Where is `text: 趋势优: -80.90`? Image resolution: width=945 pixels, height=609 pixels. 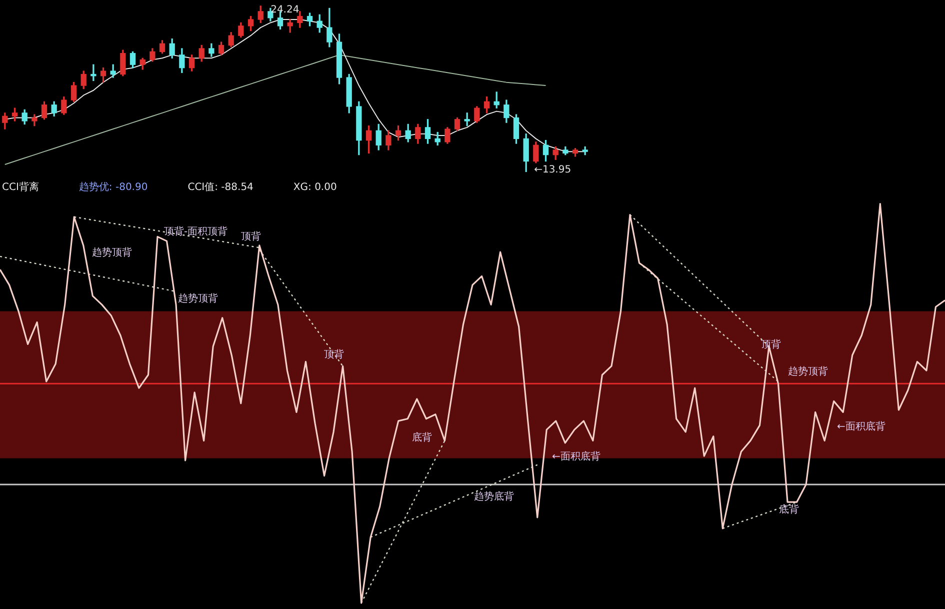
text: 趋势优: -80.90 is located at coordinates (113, 188).